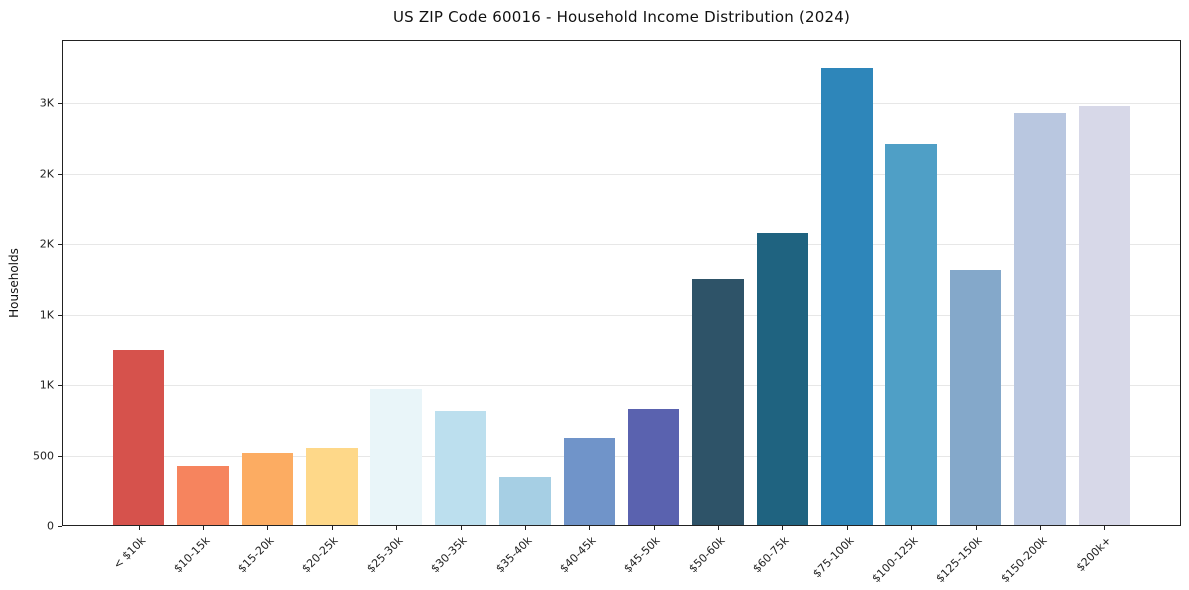  I want to click on x-tick-label: $30-35k, so click(449, 555).